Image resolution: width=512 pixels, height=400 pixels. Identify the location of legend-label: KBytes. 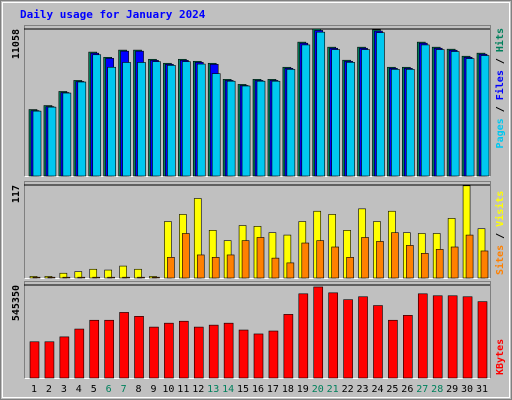
(500, 357).